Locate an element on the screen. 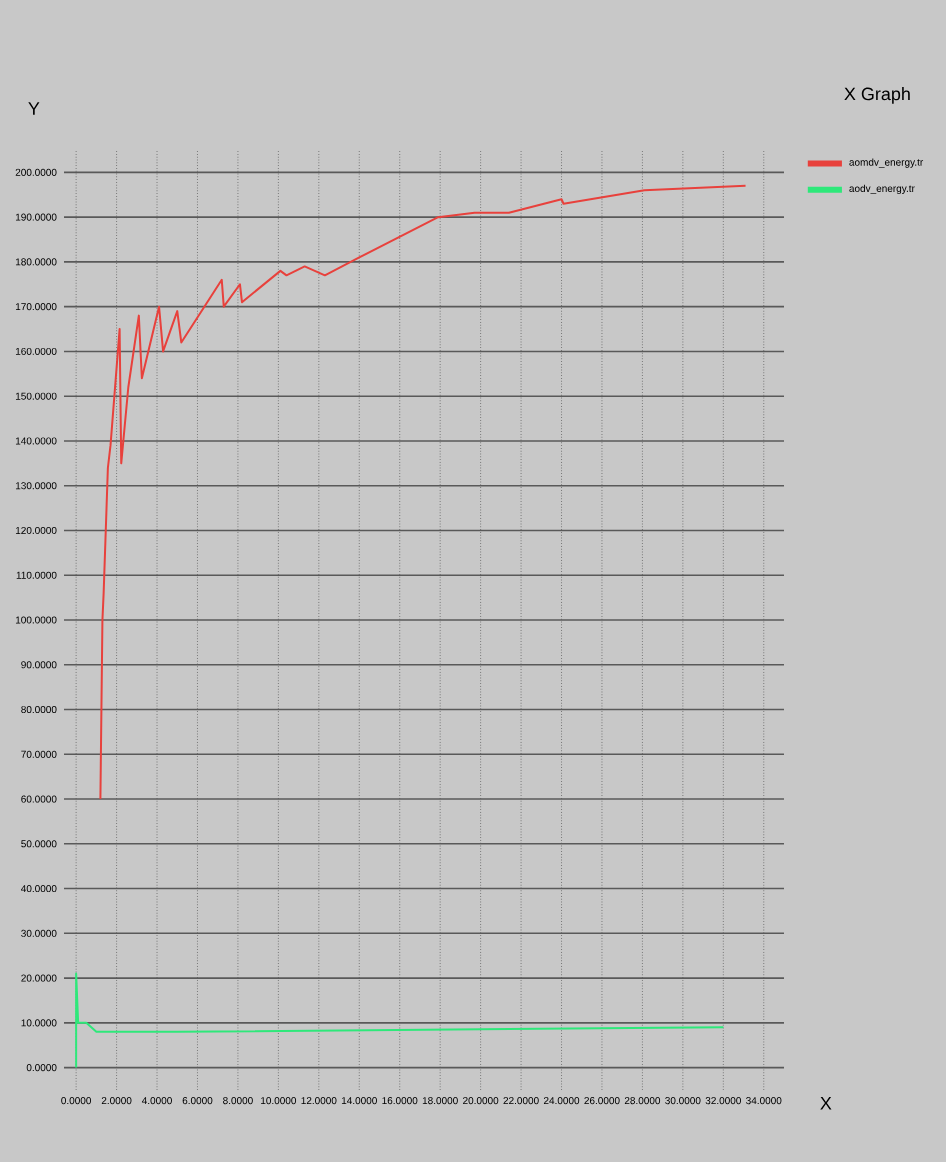  line-series is located at coordinates (400, 1020).